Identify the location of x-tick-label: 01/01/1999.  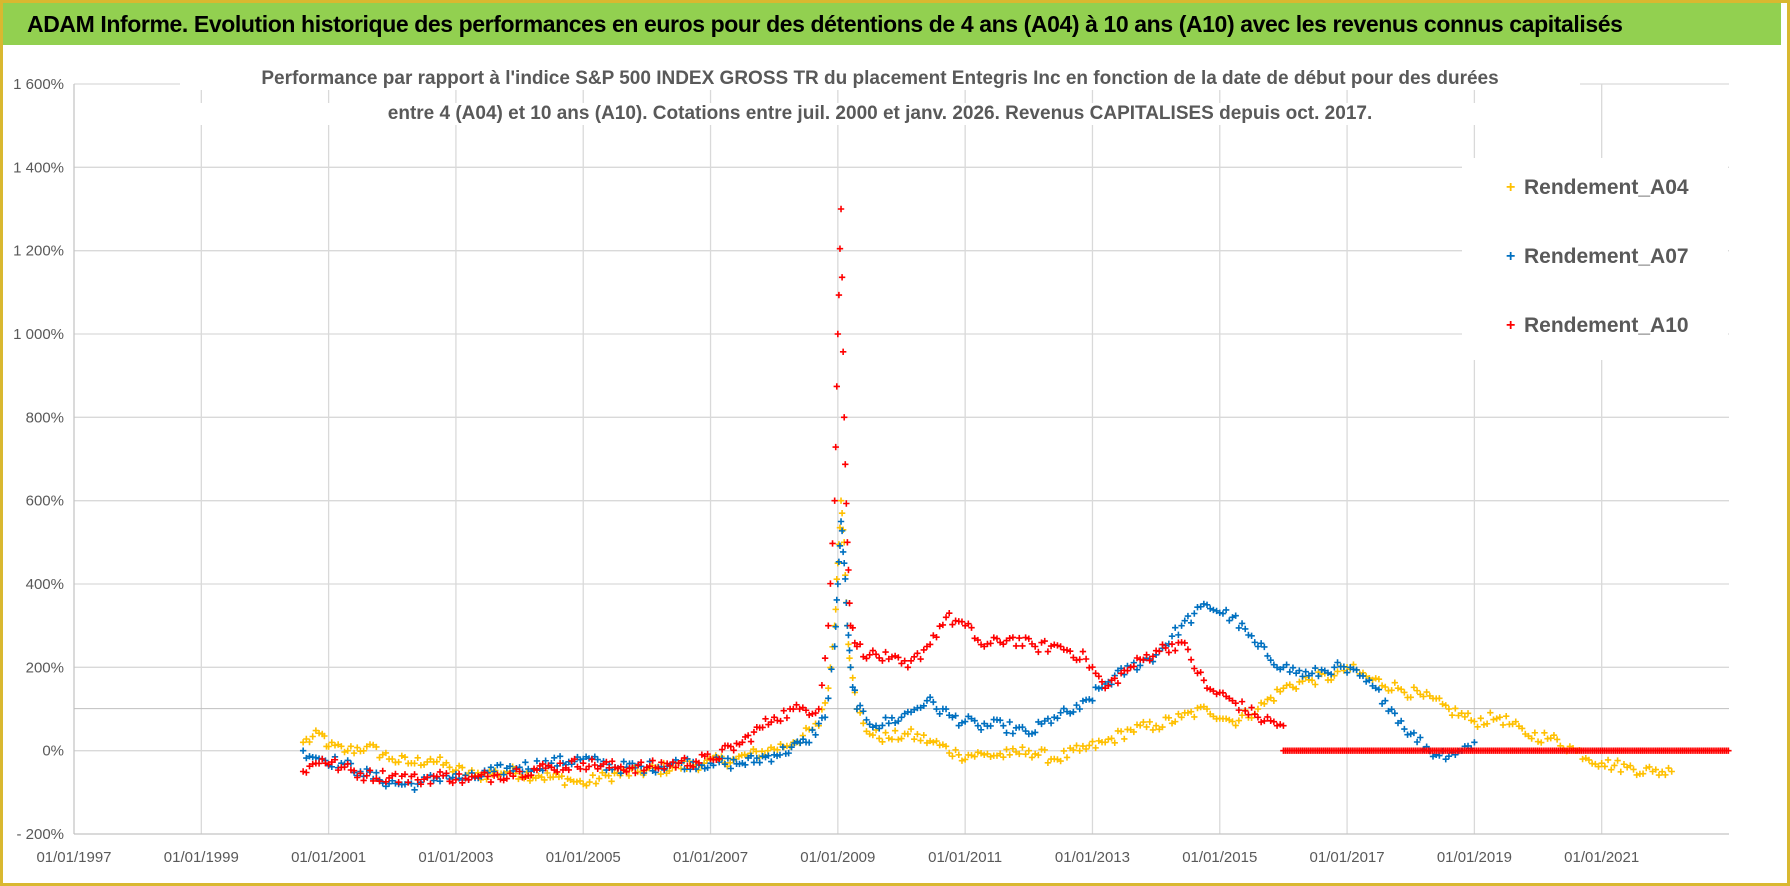
(201, 857).